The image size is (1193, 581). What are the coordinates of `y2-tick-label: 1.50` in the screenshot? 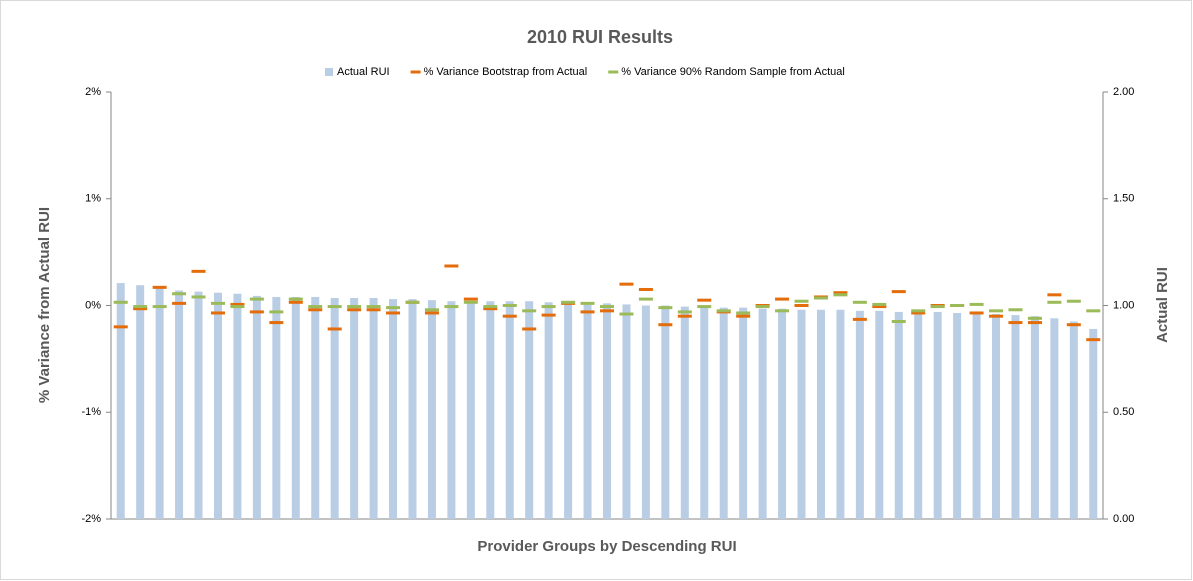 It's located at (1123, 199).